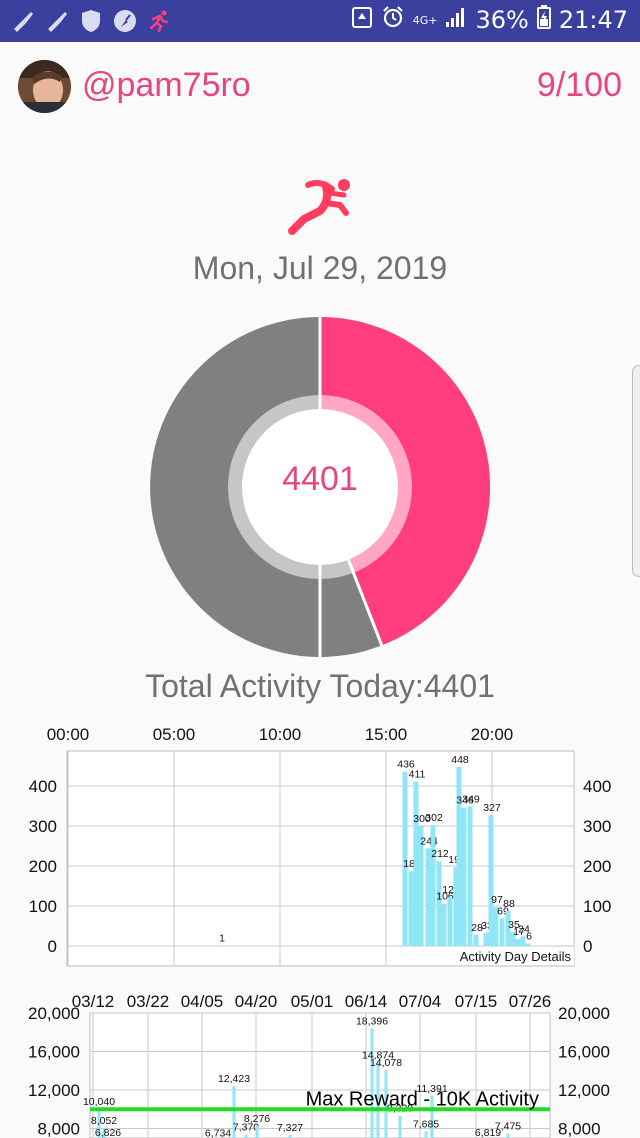 The height and width of the screenshot is (1138, 640). What do you see at coordinates (52, 946) in the screenshot?
I see `chart1-y-tick-label-left: 0` at bounding box center [52, 946].